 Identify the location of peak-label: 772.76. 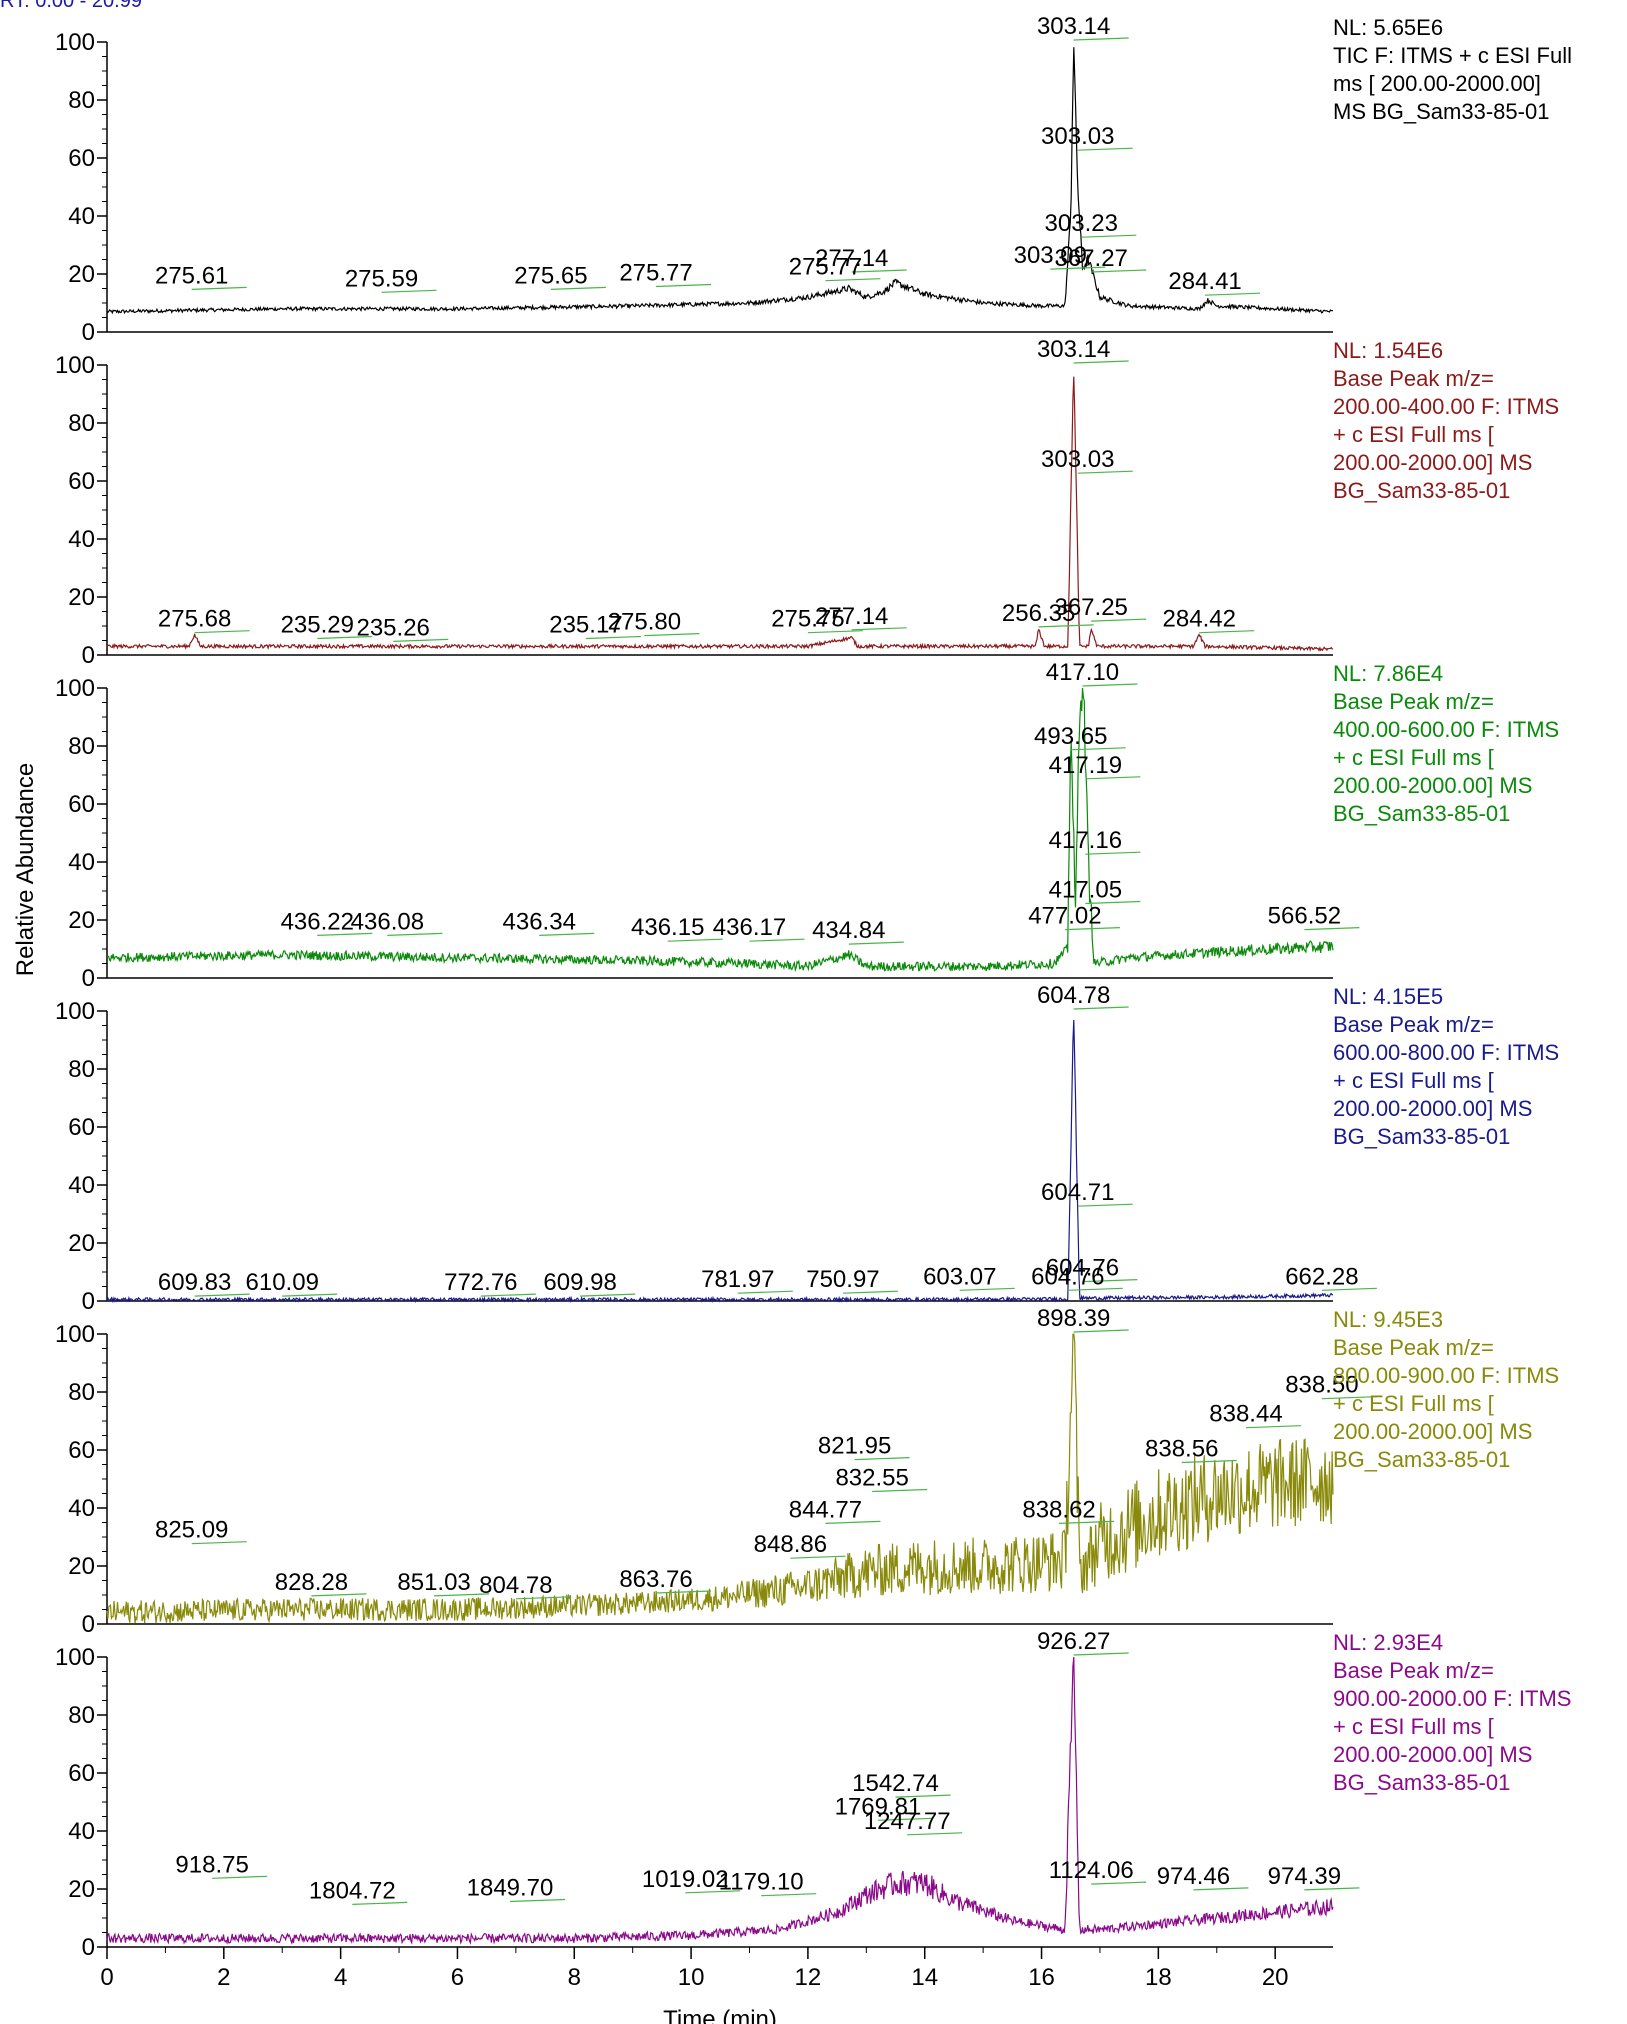
(480, 1282).